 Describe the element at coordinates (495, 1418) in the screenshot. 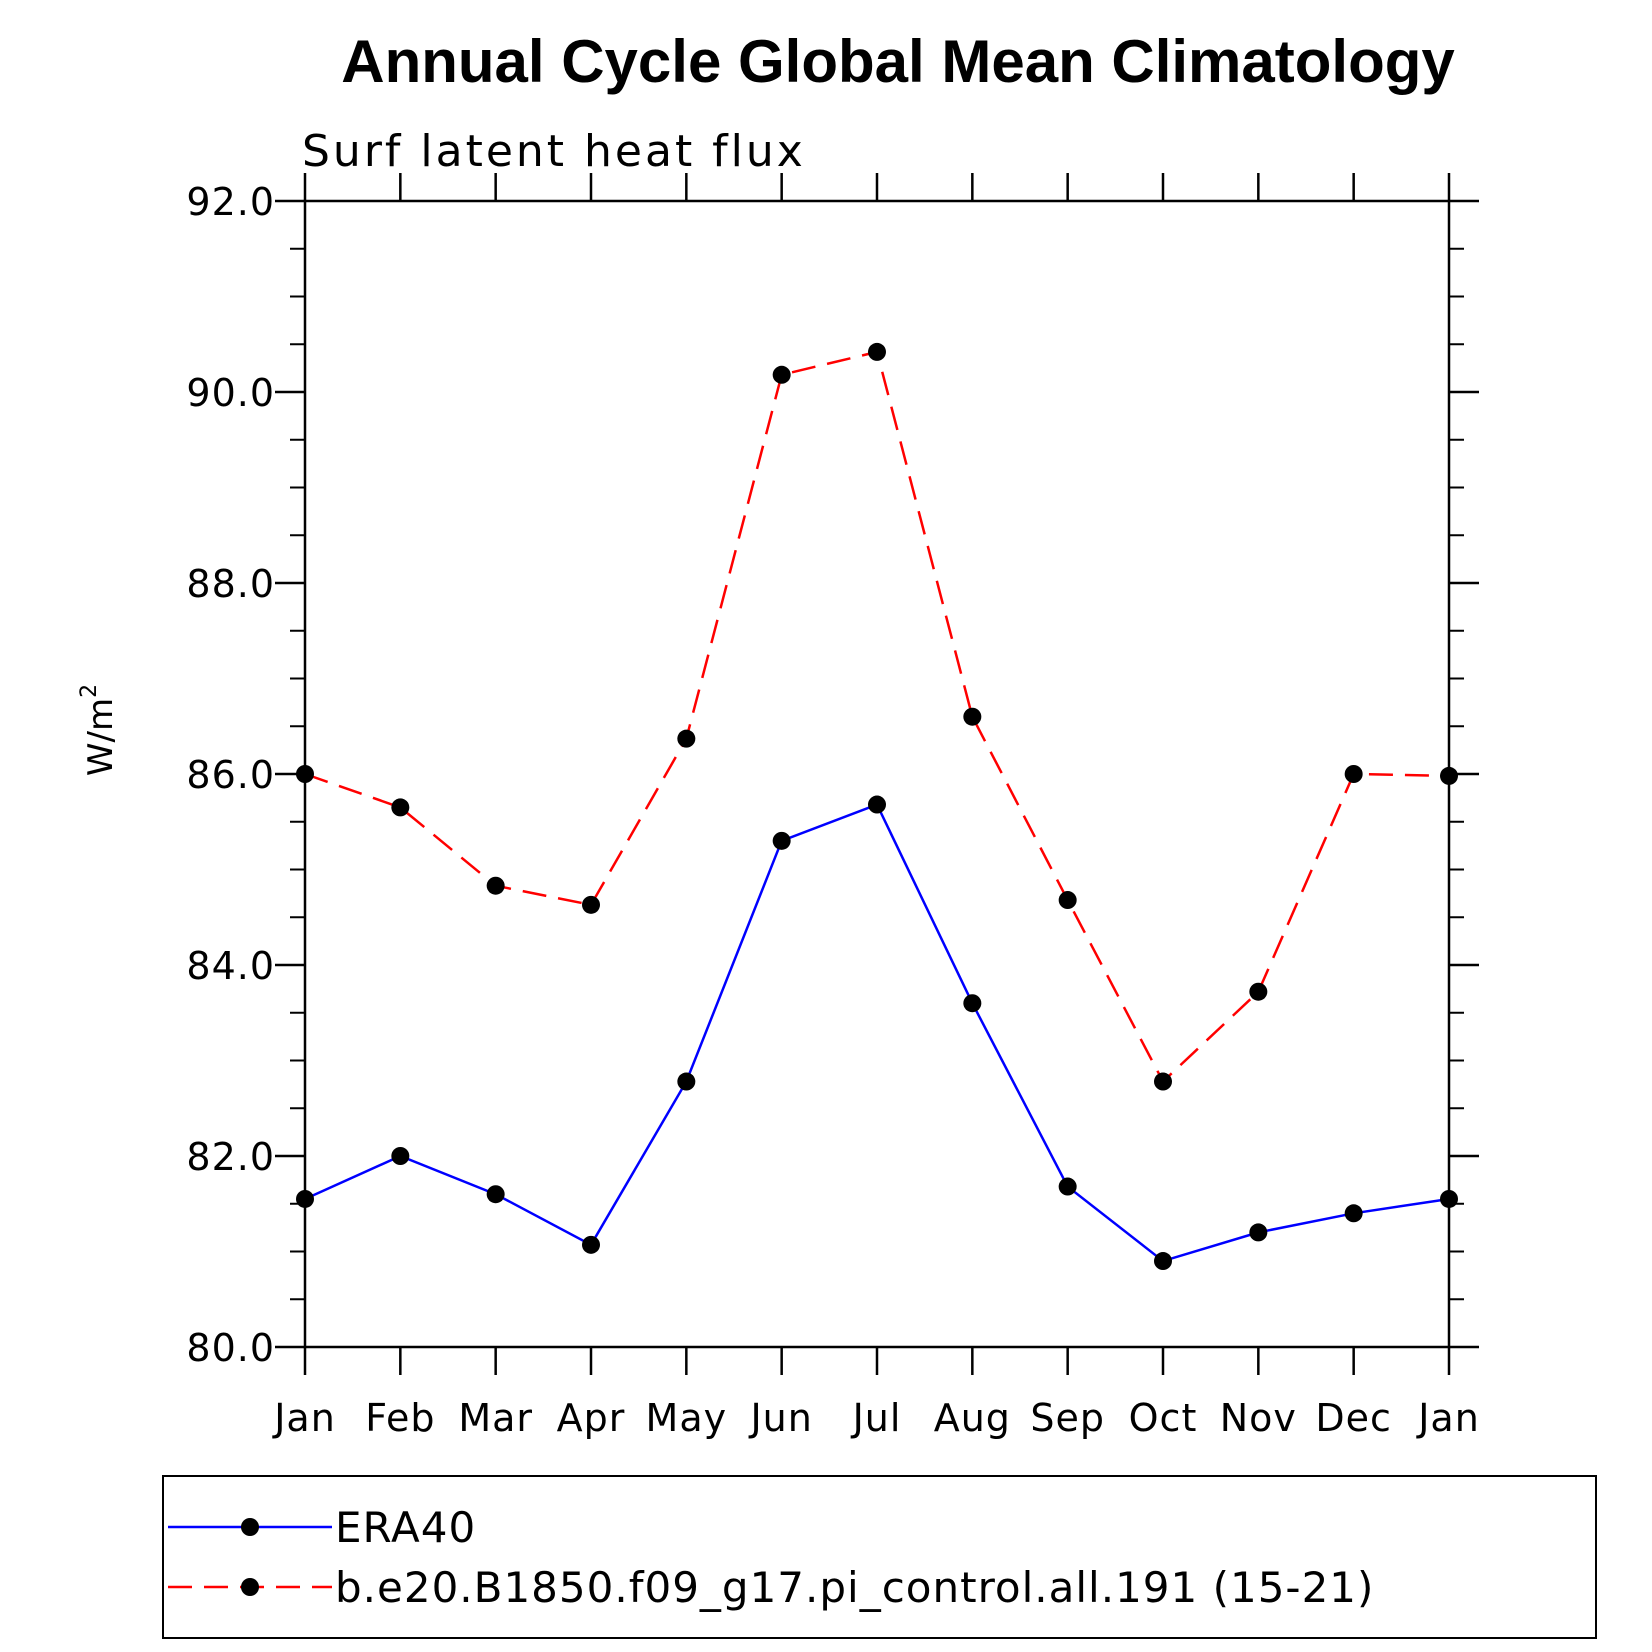

I see `x-tick-label: Mar` at that location.